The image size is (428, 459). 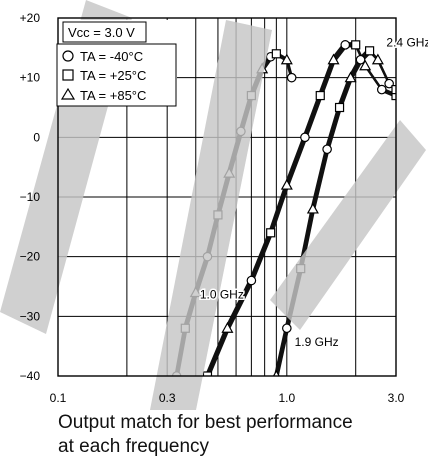 I want to click on legend-circle-icon, so click(x=68, y=56).